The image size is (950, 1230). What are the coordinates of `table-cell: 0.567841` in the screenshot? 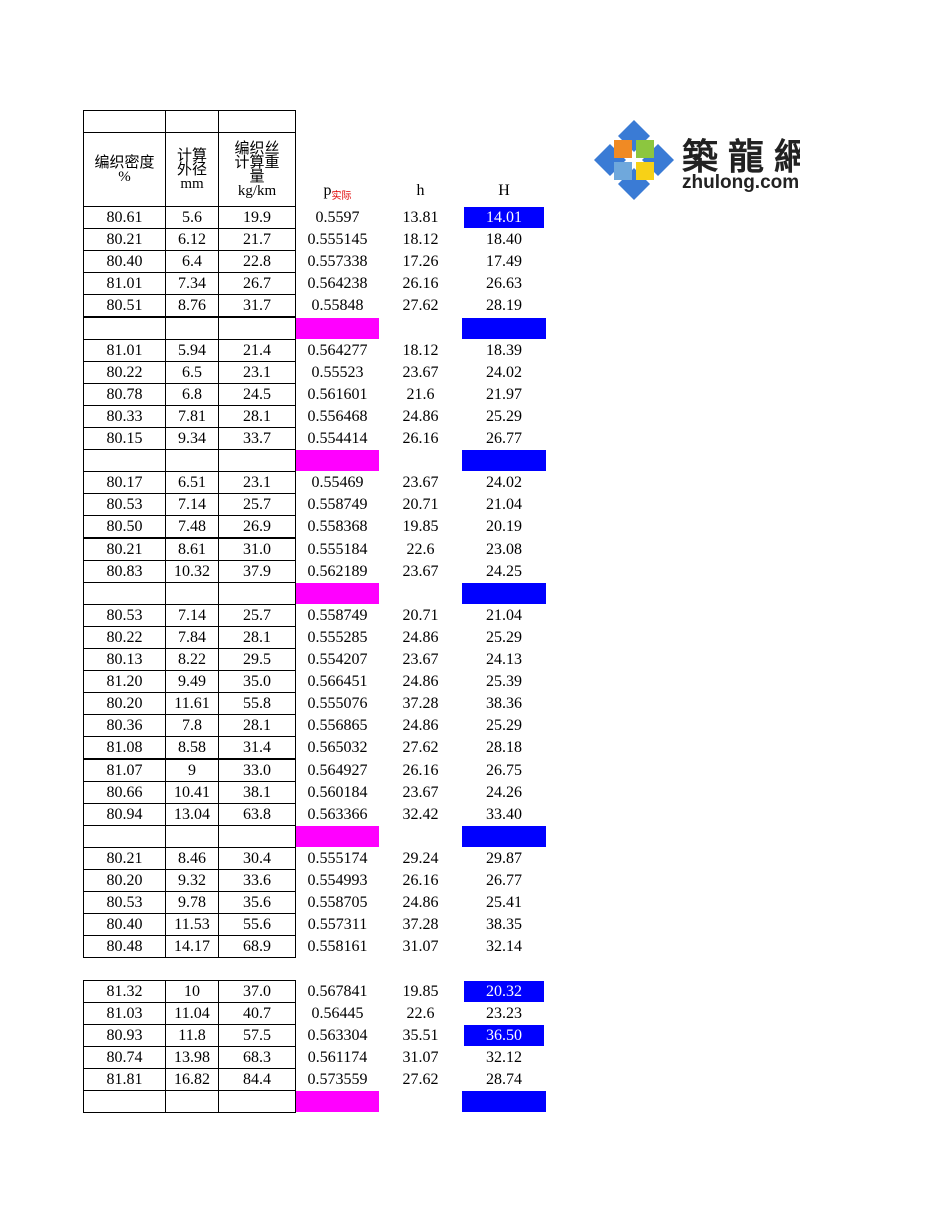 It's located at (337, 991).